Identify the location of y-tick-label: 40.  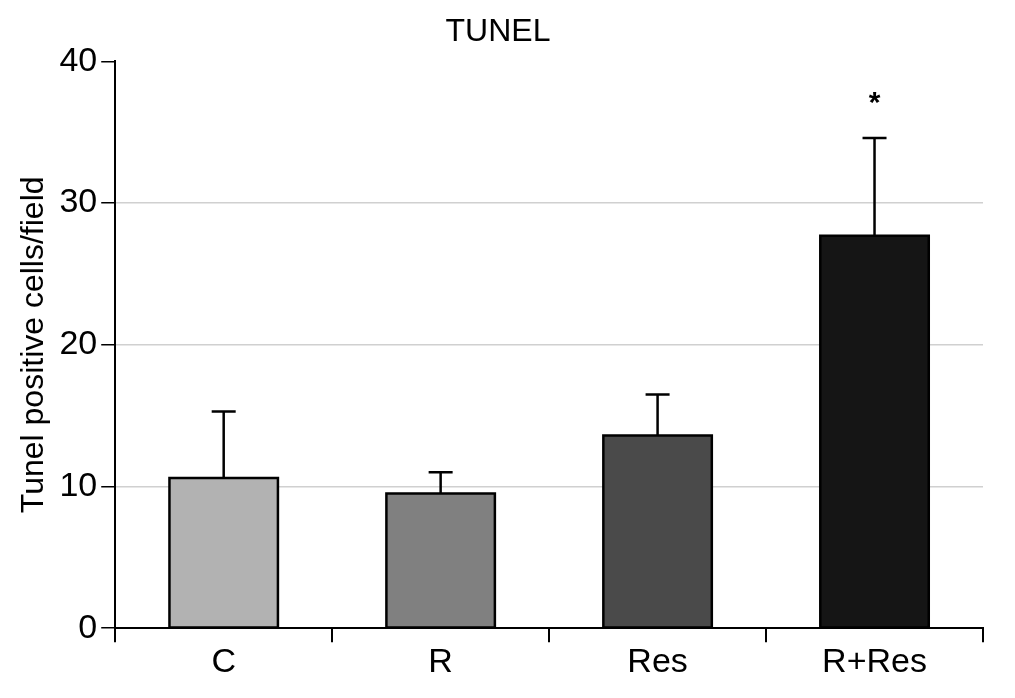
(78, 58).